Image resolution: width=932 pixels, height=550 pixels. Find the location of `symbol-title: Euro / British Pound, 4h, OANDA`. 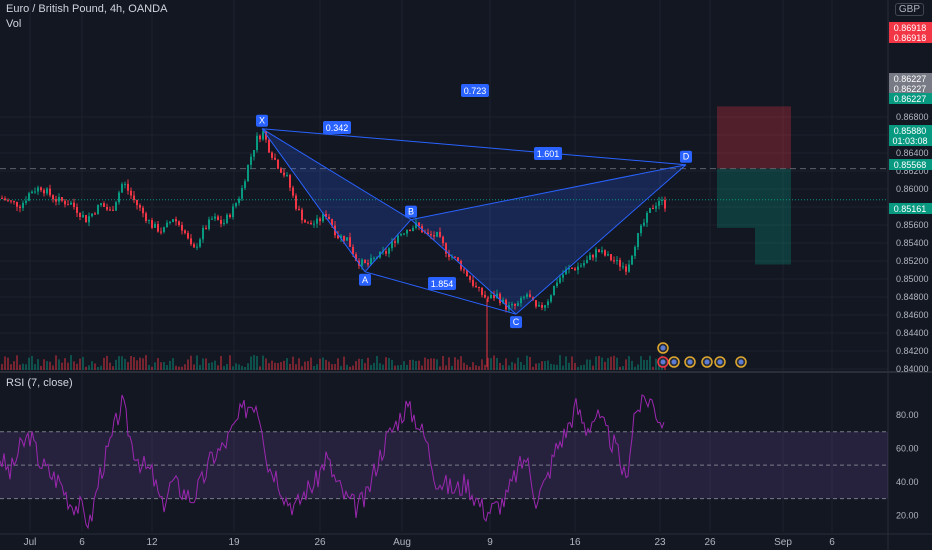

symbol-title: Euro / British Pound, 4h, OANDA is located at coordinates (87, 9).